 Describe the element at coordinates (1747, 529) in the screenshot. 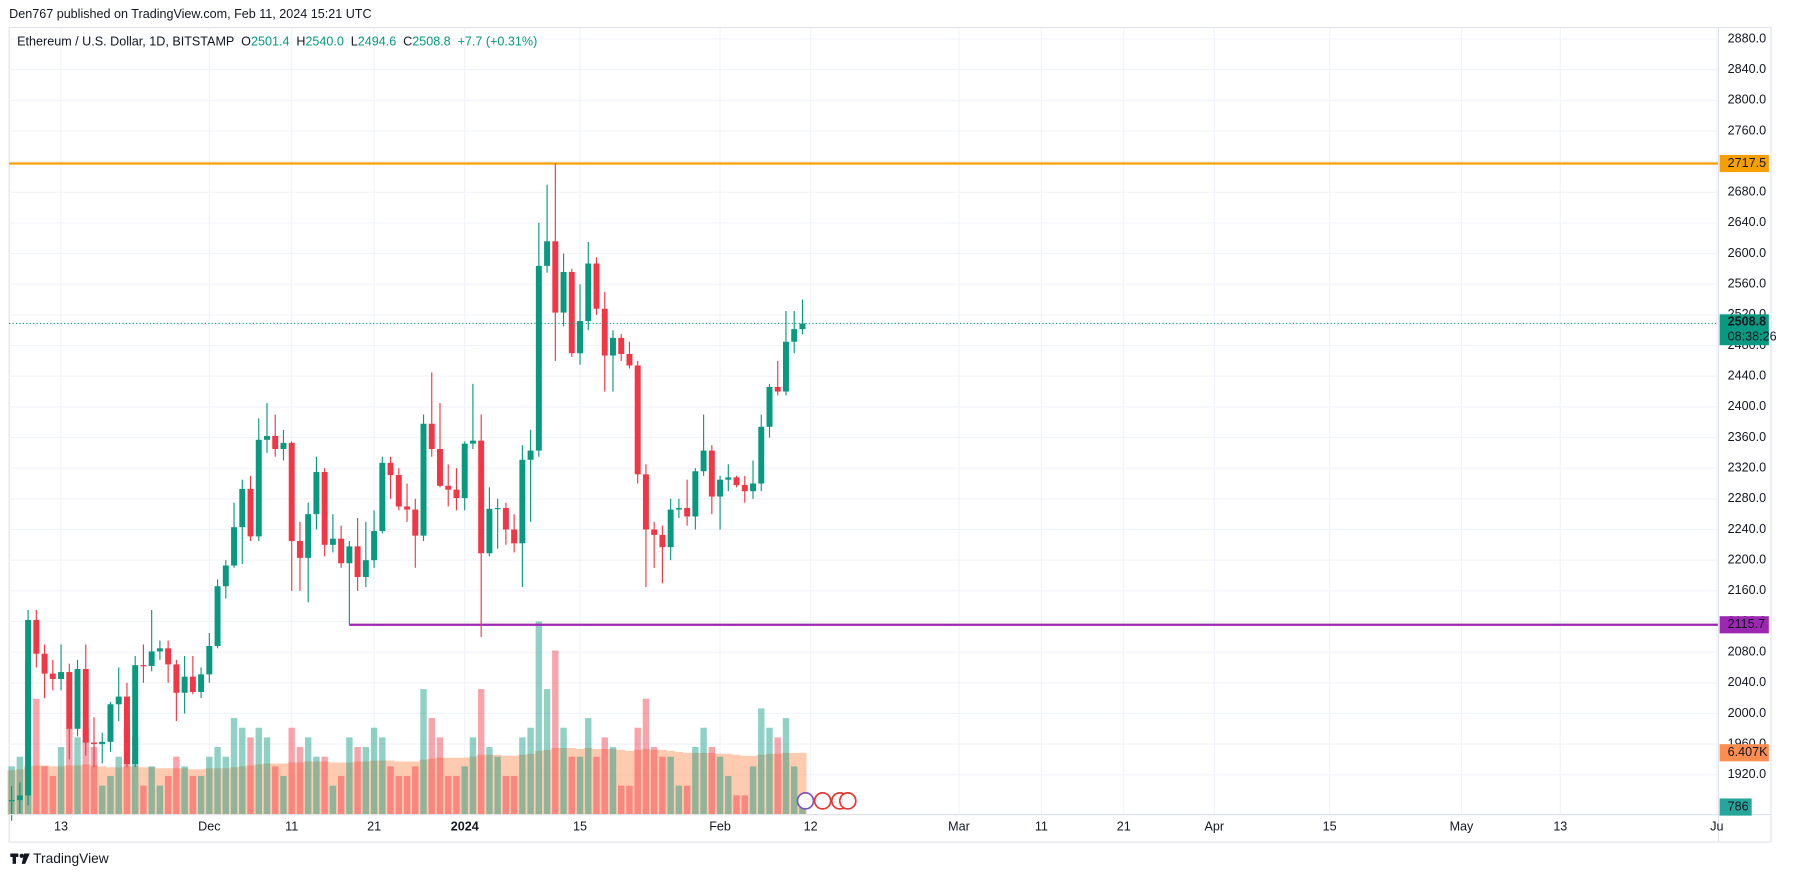

I see `y-tick-label: 2240.0` at that location.